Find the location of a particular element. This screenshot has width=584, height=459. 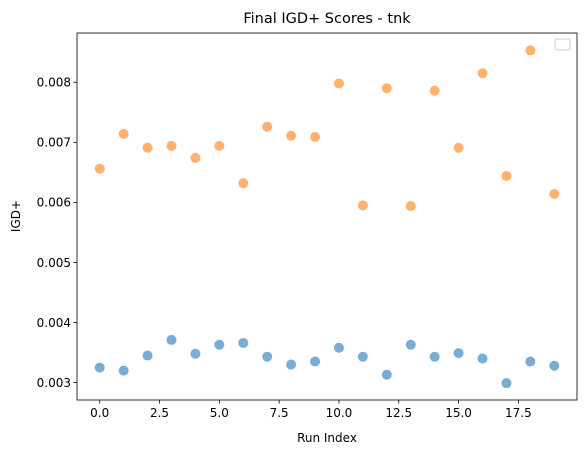

y-tick-label: 0.003 is located at coordinates (54, 383).